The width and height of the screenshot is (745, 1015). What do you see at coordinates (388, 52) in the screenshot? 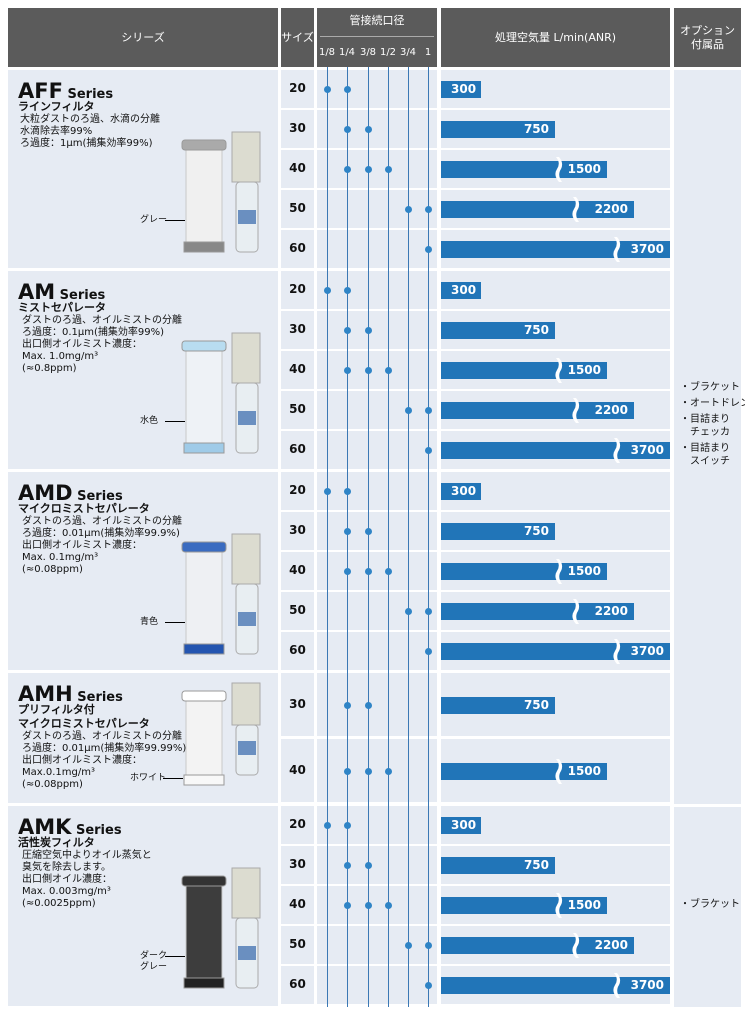
I see `port-size-label: 1/2` at bounding box center [388, 52].